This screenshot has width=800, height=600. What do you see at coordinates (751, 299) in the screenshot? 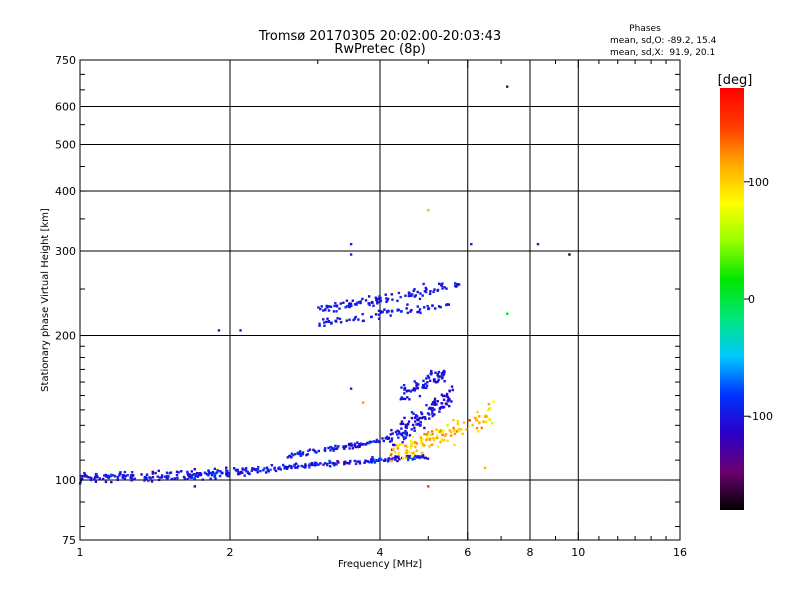
I see `colorbar-tick-label: 0` at bounding box center [751, 299].